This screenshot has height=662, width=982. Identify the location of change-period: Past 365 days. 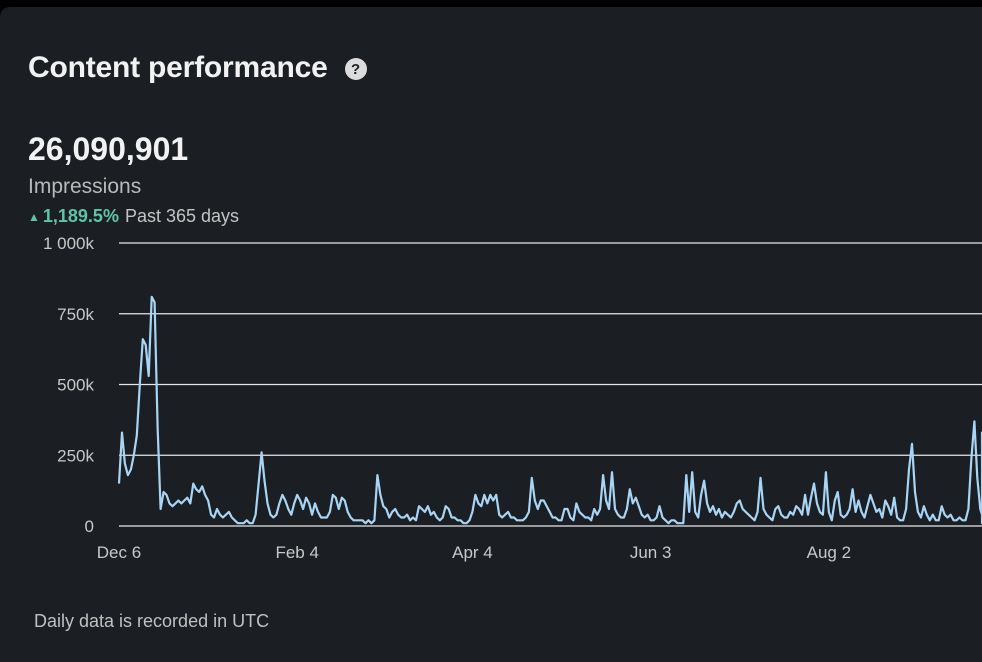
(182, 216).